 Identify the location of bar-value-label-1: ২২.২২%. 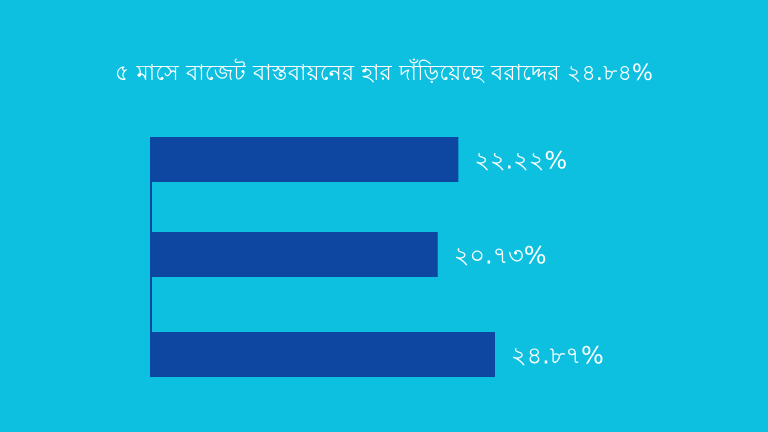
(520, 161).